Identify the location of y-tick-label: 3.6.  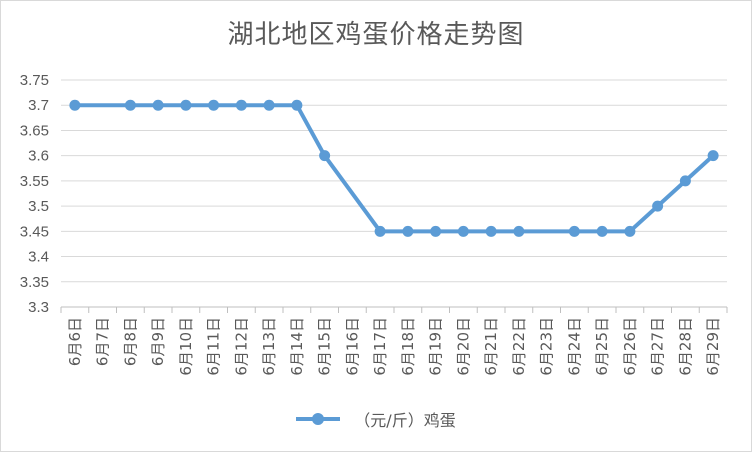
(38, 156).